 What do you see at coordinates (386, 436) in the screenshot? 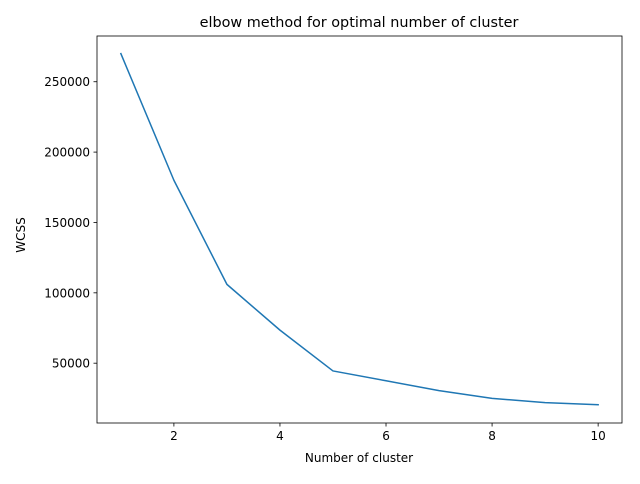
I see `x-tick-label: 6` at bounding box center [386, 436].